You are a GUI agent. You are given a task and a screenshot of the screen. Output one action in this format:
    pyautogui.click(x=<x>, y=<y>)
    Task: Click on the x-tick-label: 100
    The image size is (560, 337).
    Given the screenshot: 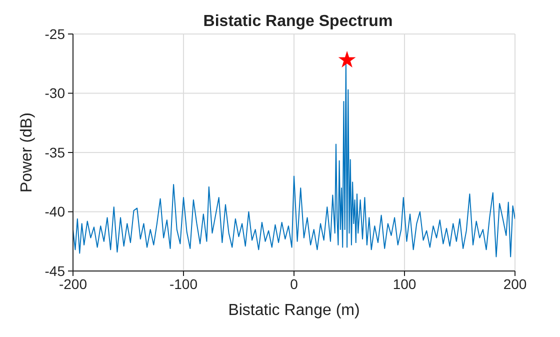 What is the action you would take?
    pyautogui.click(x=404, y=284)
    